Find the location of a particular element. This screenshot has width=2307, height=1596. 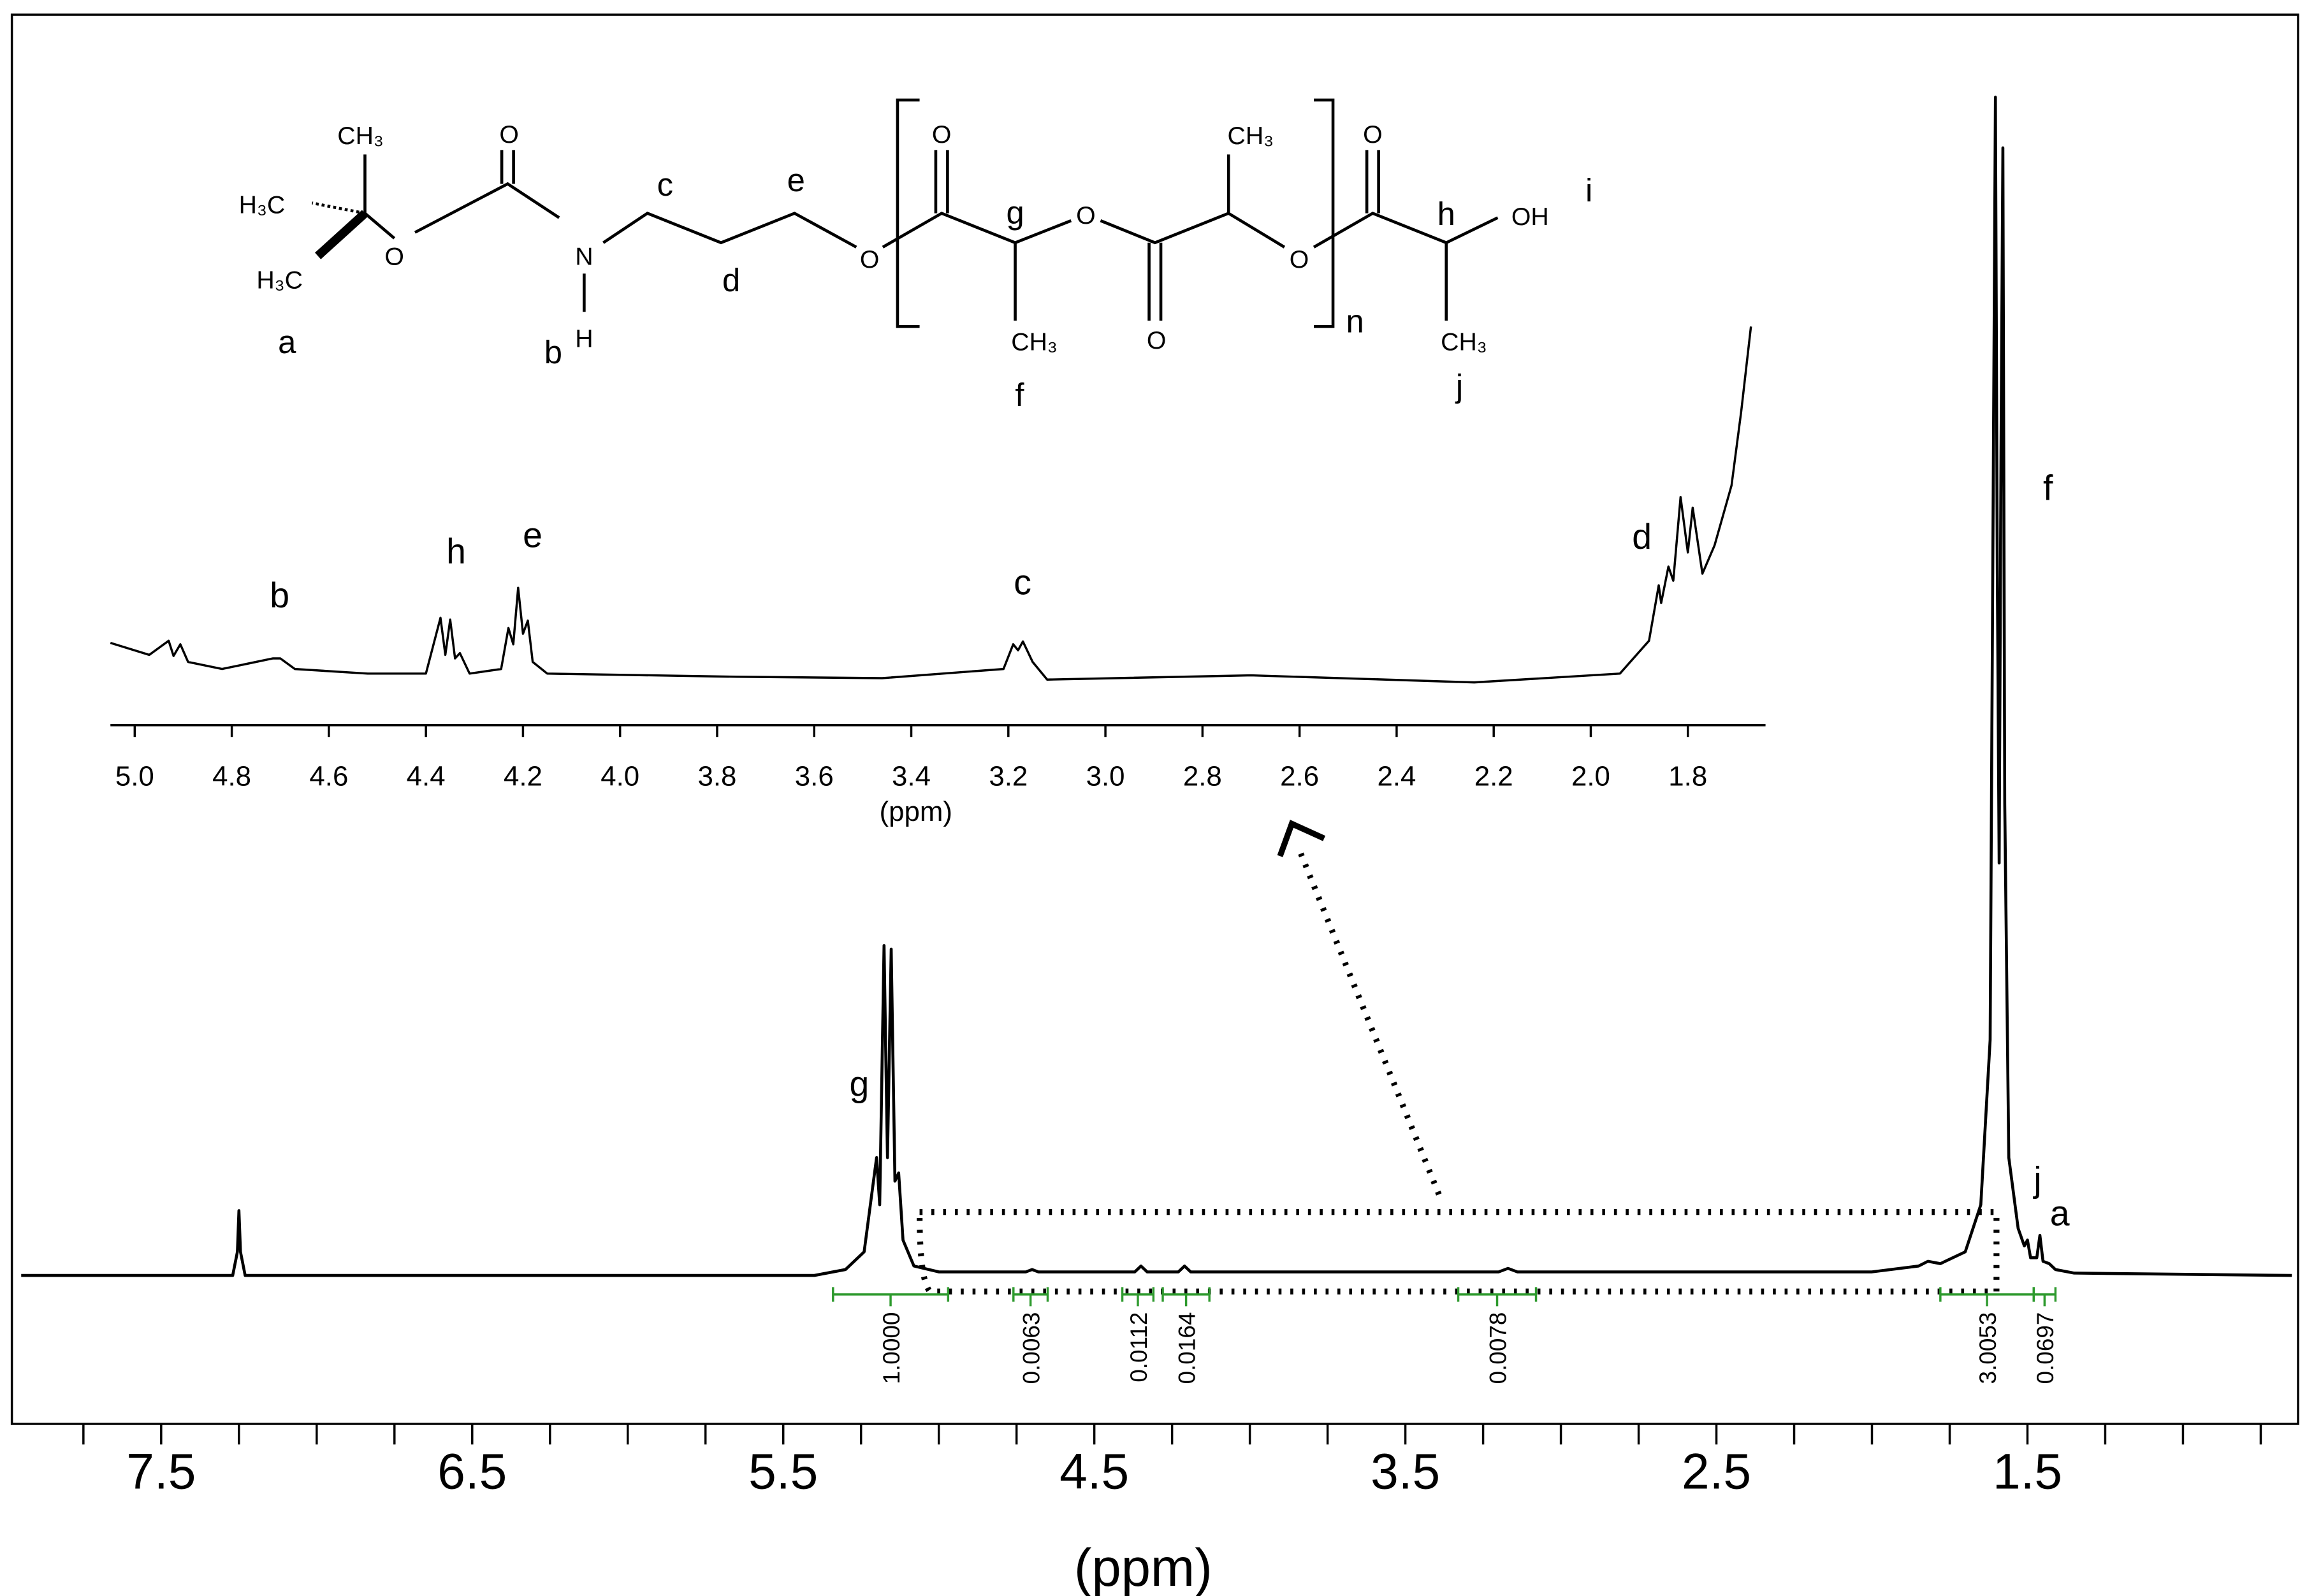

peak-label: d is located at coordinates (1642, 536).